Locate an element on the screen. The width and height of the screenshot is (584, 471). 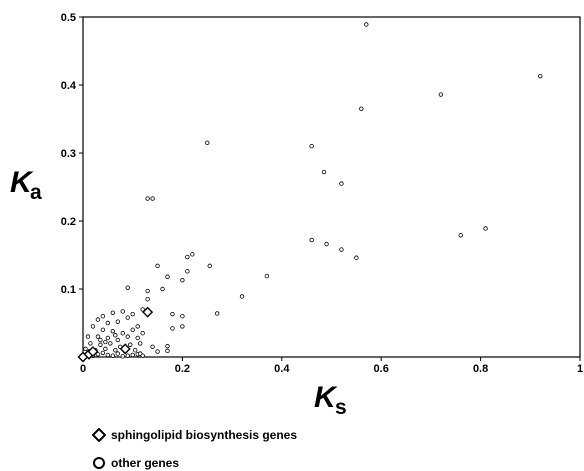
y-tick-label: 0.4 is located at coordinates (69, 86).